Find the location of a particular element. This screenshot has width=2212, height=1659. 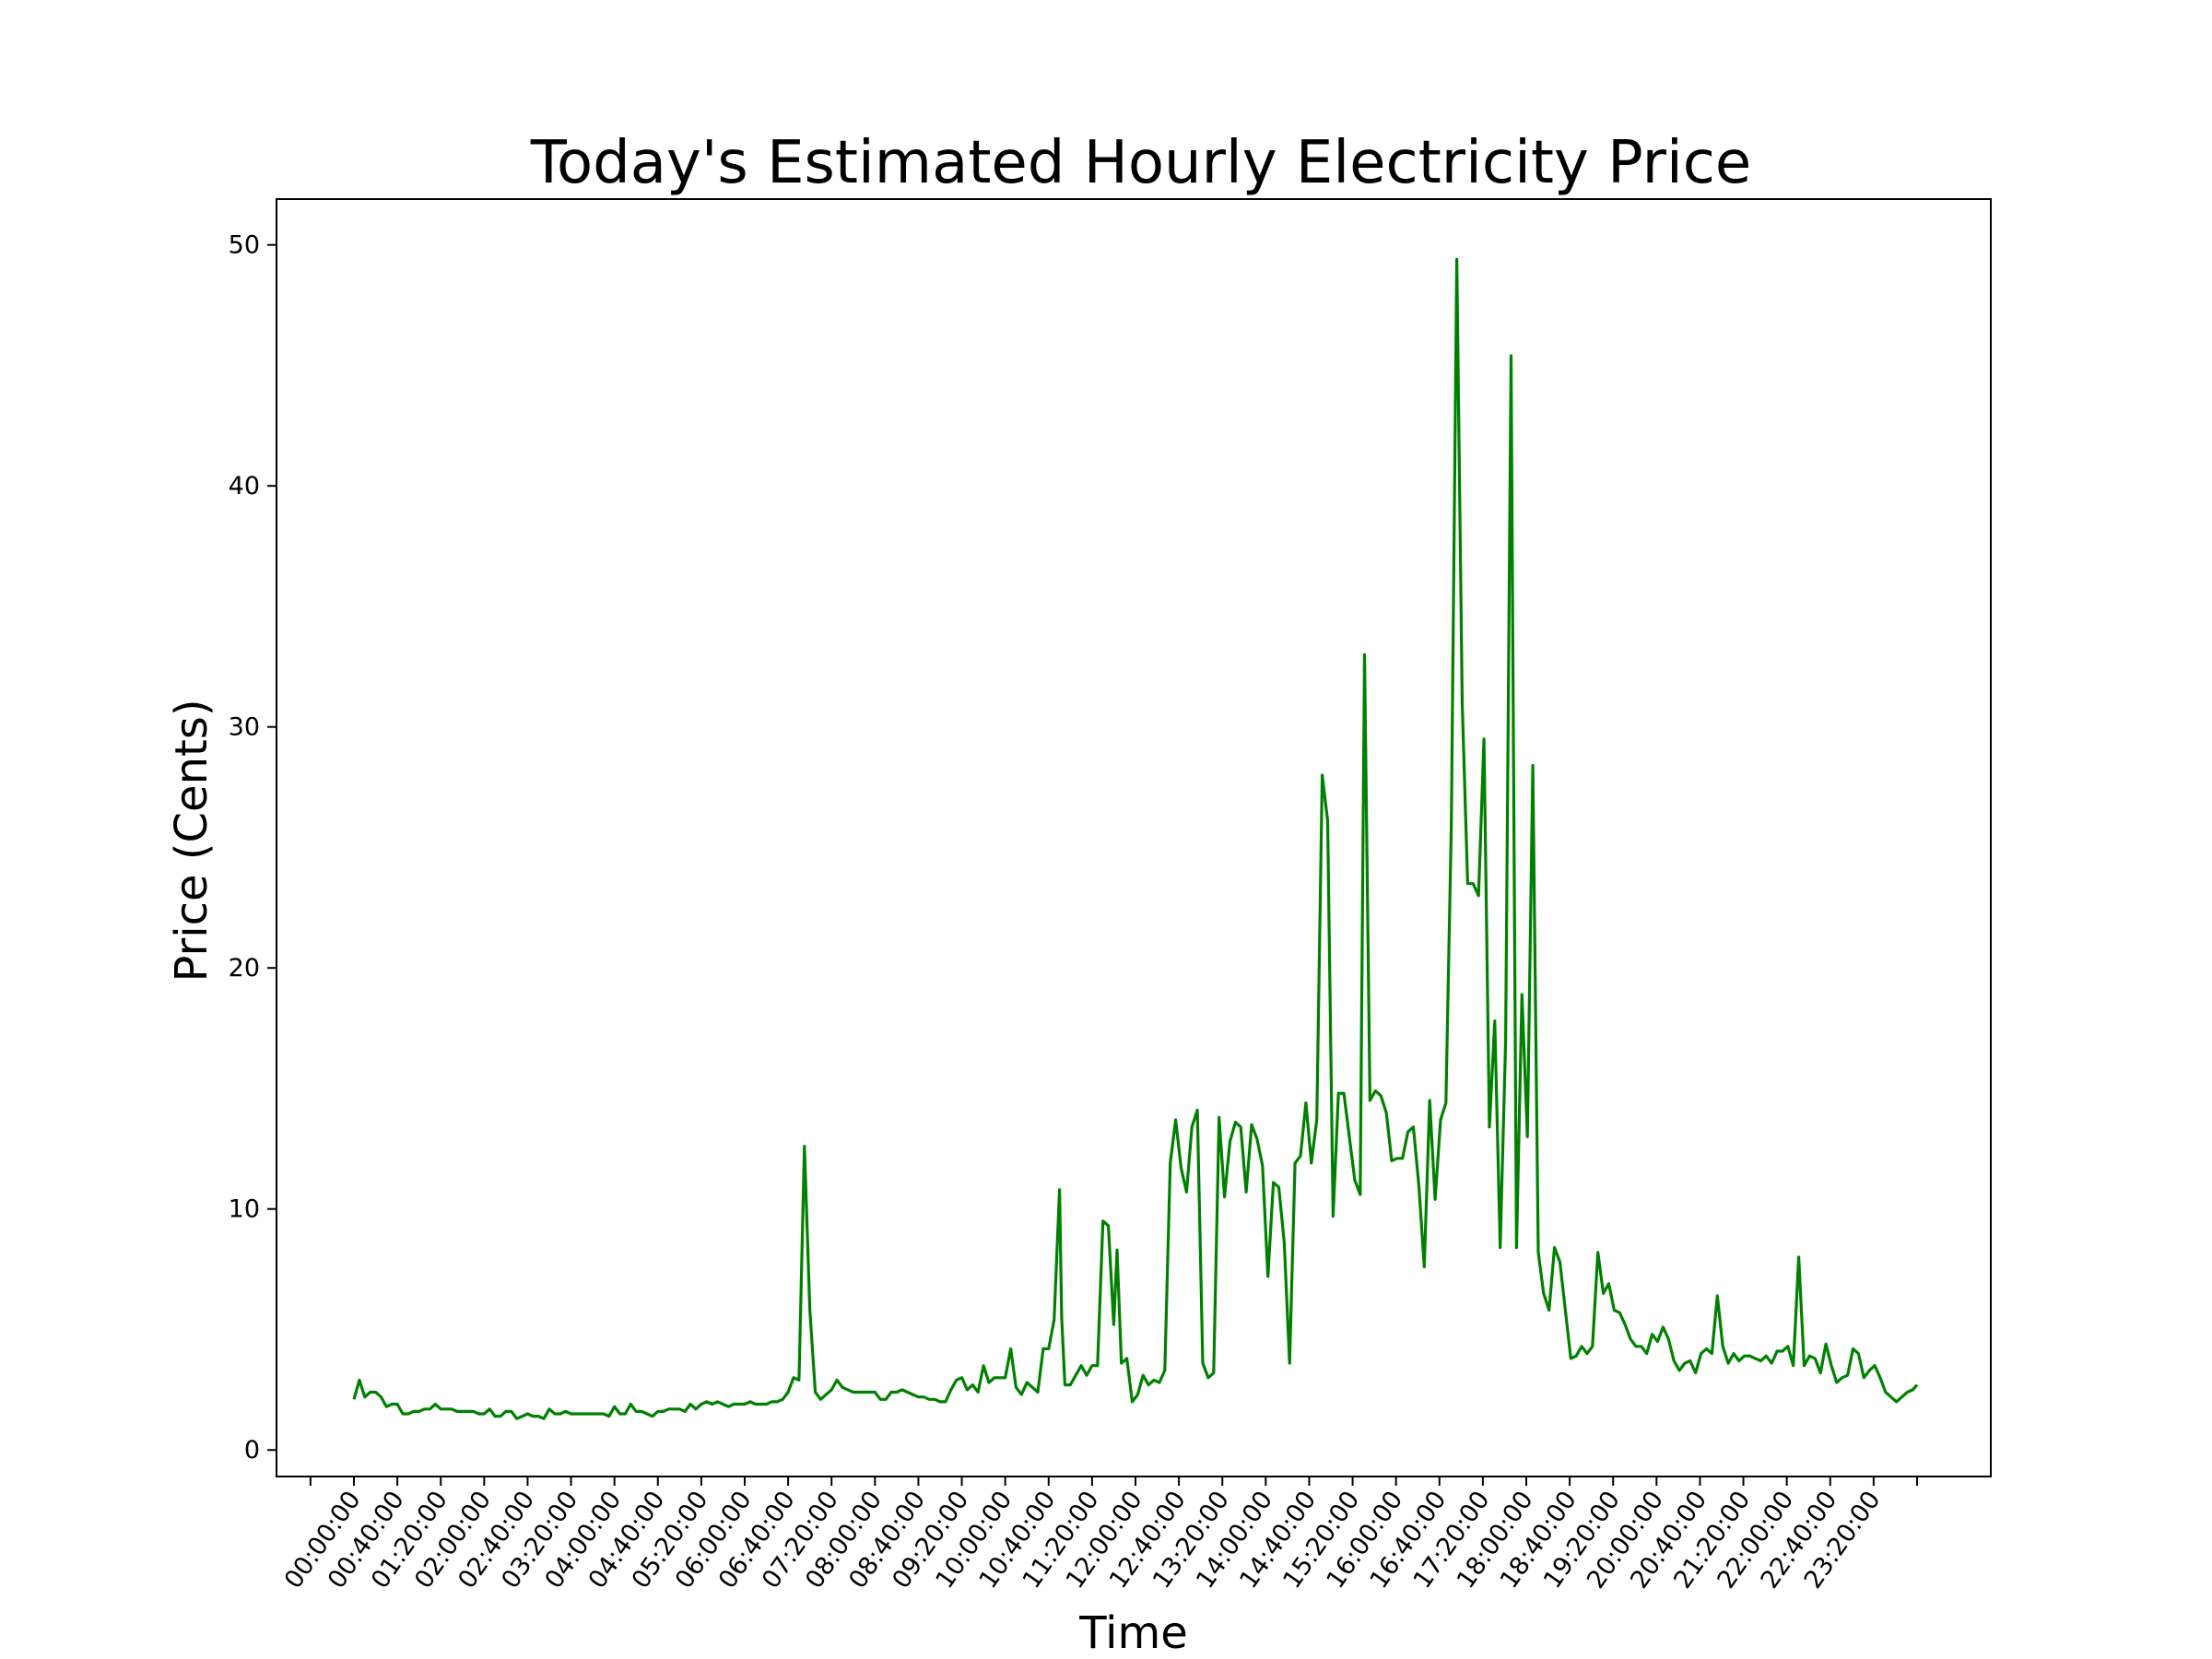

y-axis-ticks: 0 10 20 30 40 50 is located at coordinates (252, 848).